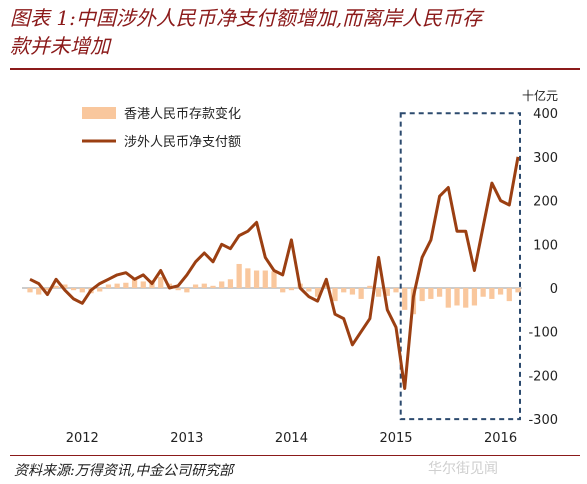  What do you see at coordinates (186, 438) in the screenshot?
I see `x-year-label: 2013` at bounding box center [186, 438].